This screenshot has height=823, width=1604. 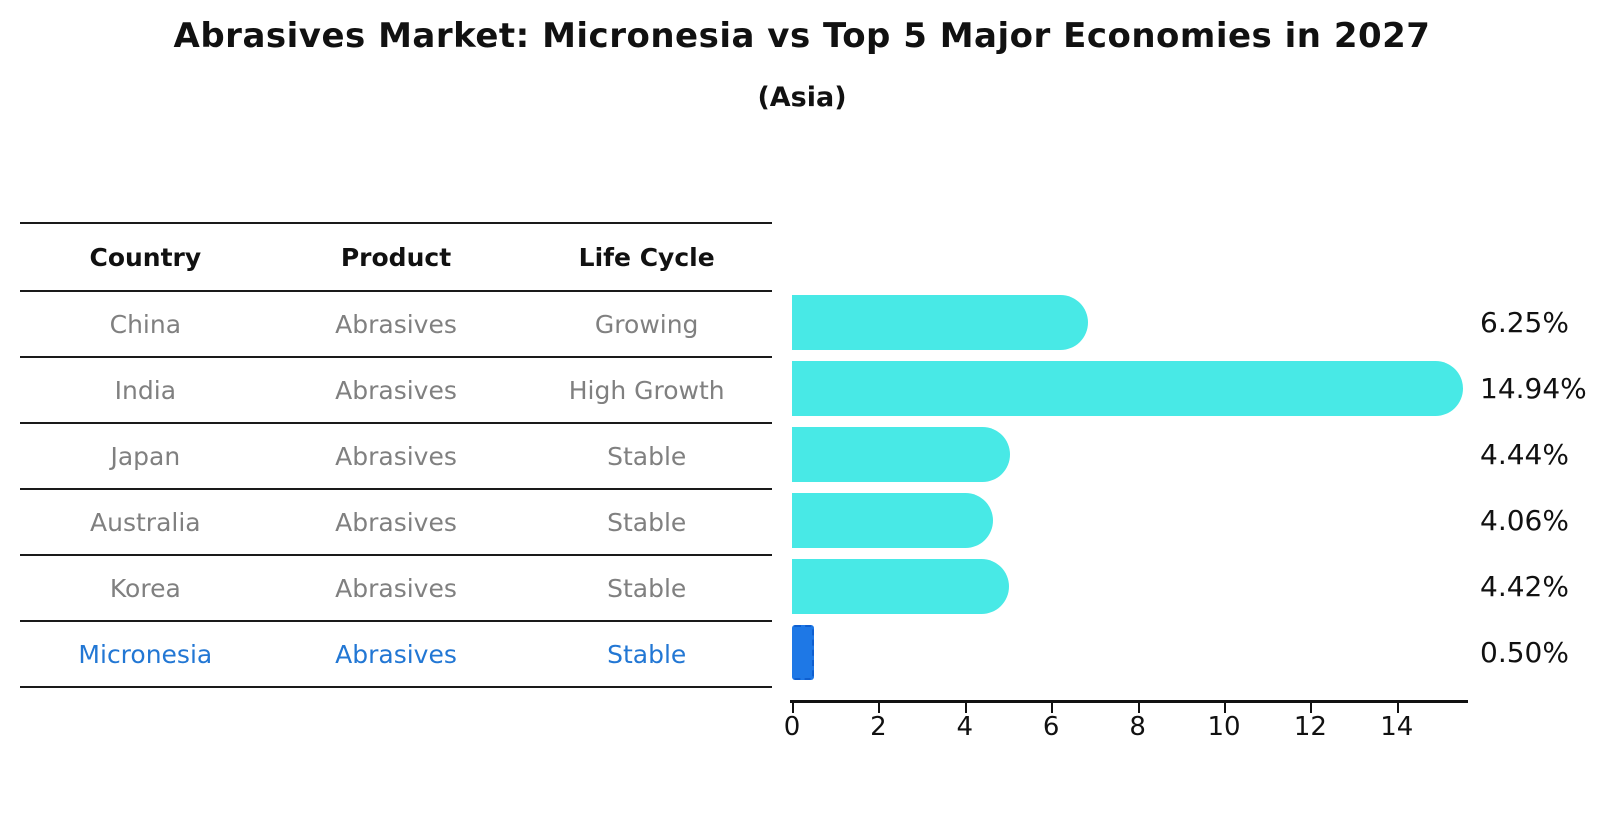 What do you see at coordinates (940, 322) in the screenshot?
I see `bar-china` at bounding box center [940, 322].